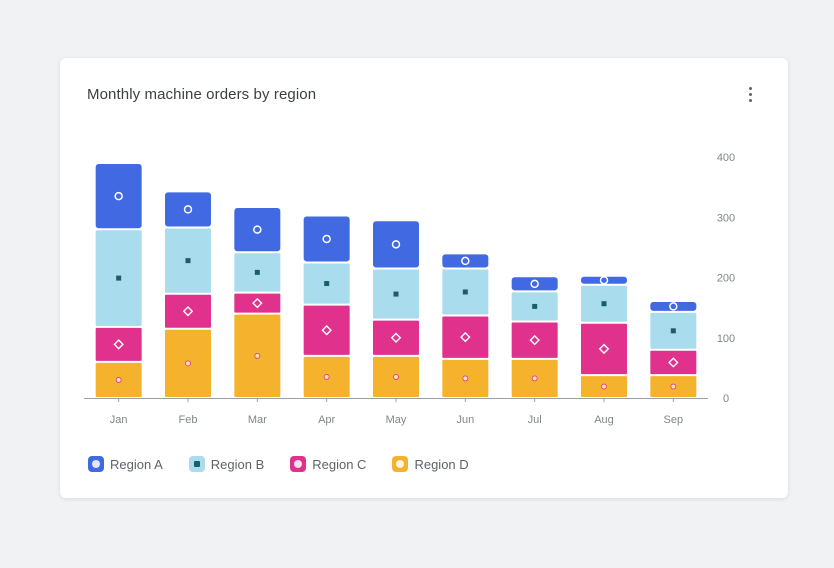  Describe the element at coordinates (604, 420) in the screenshot. I see `x-tick-label: Aug` at that location.